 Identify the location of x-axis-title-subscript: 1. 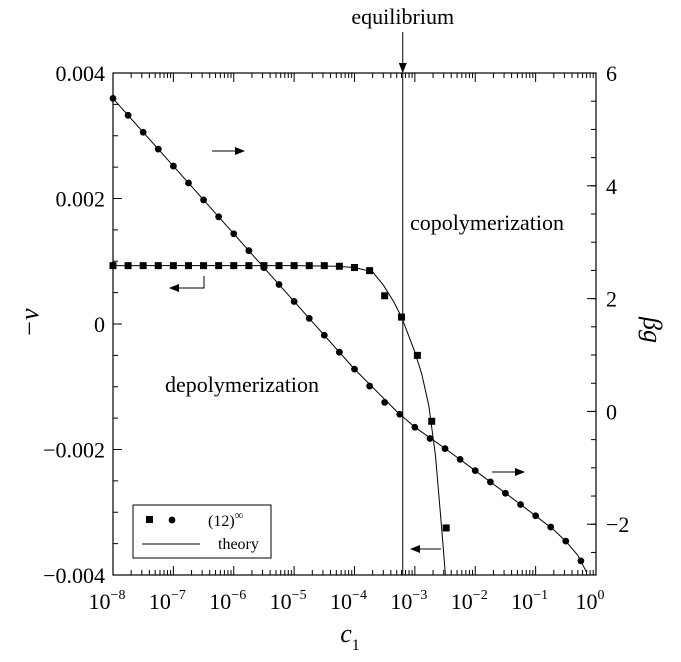
(356, 645).